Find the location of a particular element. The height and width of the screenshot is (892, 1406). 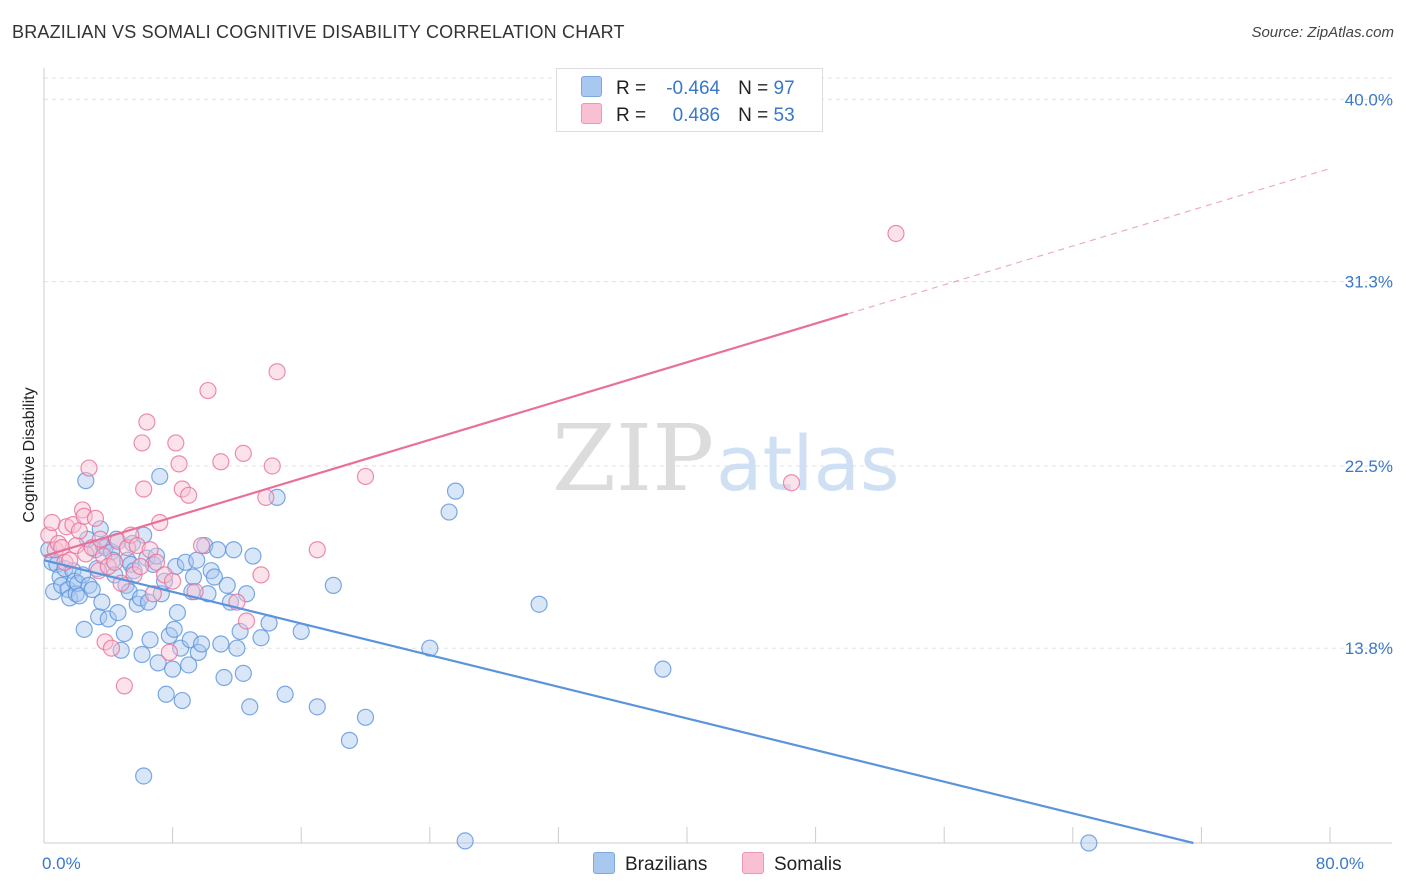

x-tick-label-1: 80.0% is located at coordinates (1340, 863).